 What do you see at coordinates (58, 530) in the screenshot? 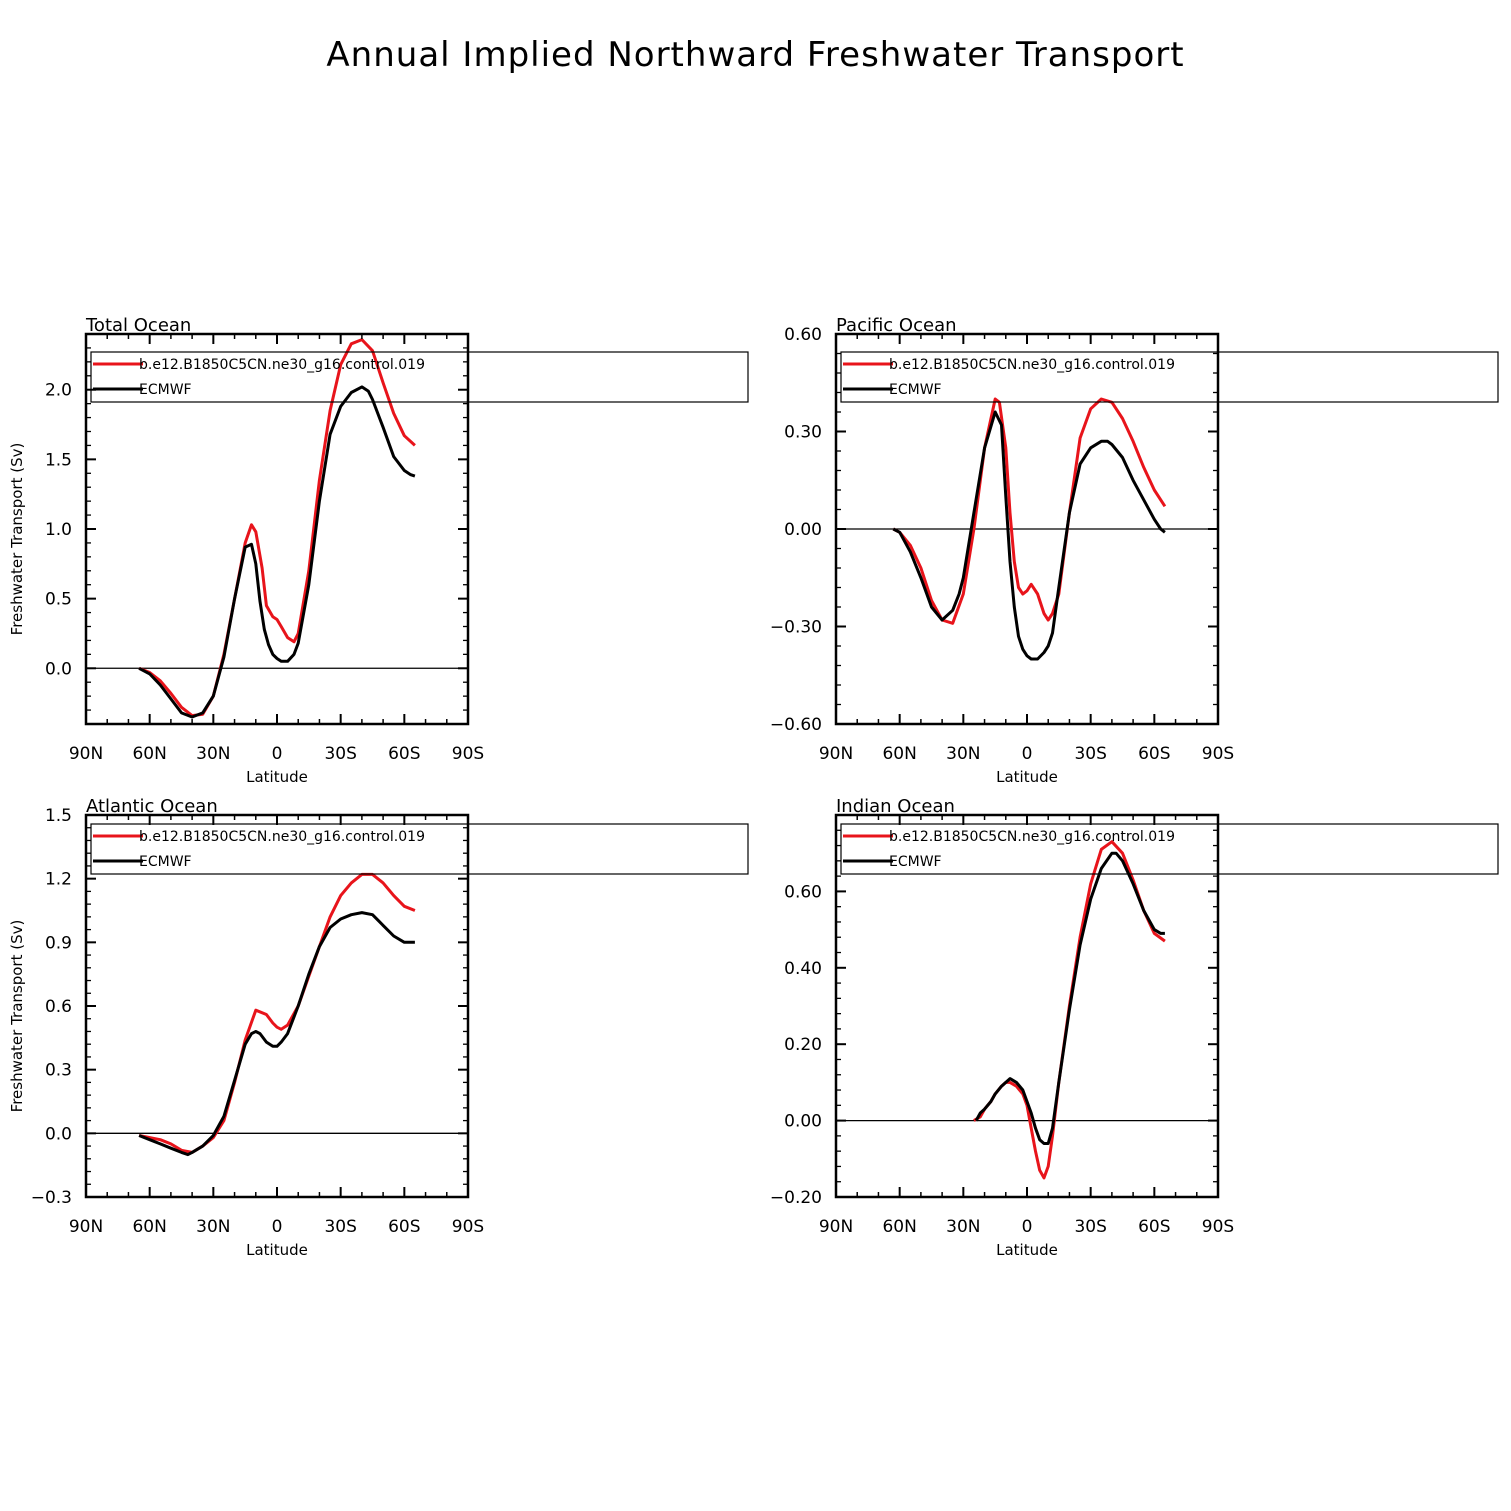
I see `y-tick-label: 1.0` at bounding box center [58, 530].